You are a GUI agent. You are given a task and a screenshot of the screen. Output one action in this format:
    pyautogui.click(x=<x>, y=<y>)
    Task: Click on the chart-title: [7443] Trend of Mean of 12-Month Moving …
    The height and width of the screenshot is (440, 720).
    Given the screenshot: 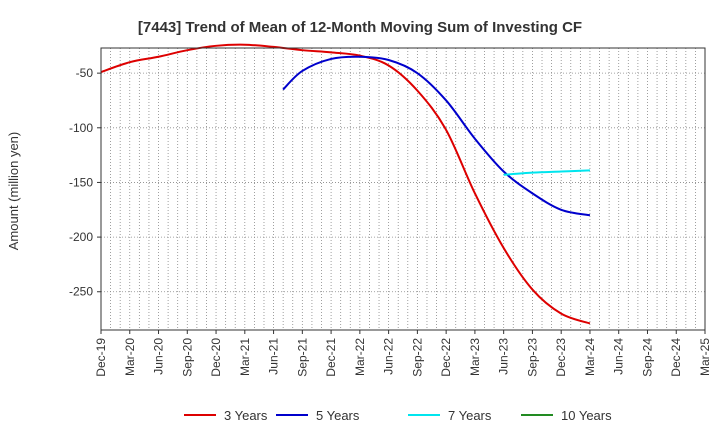 What is the action you would take?
    pyautogui.click(x=360, y=27)
    